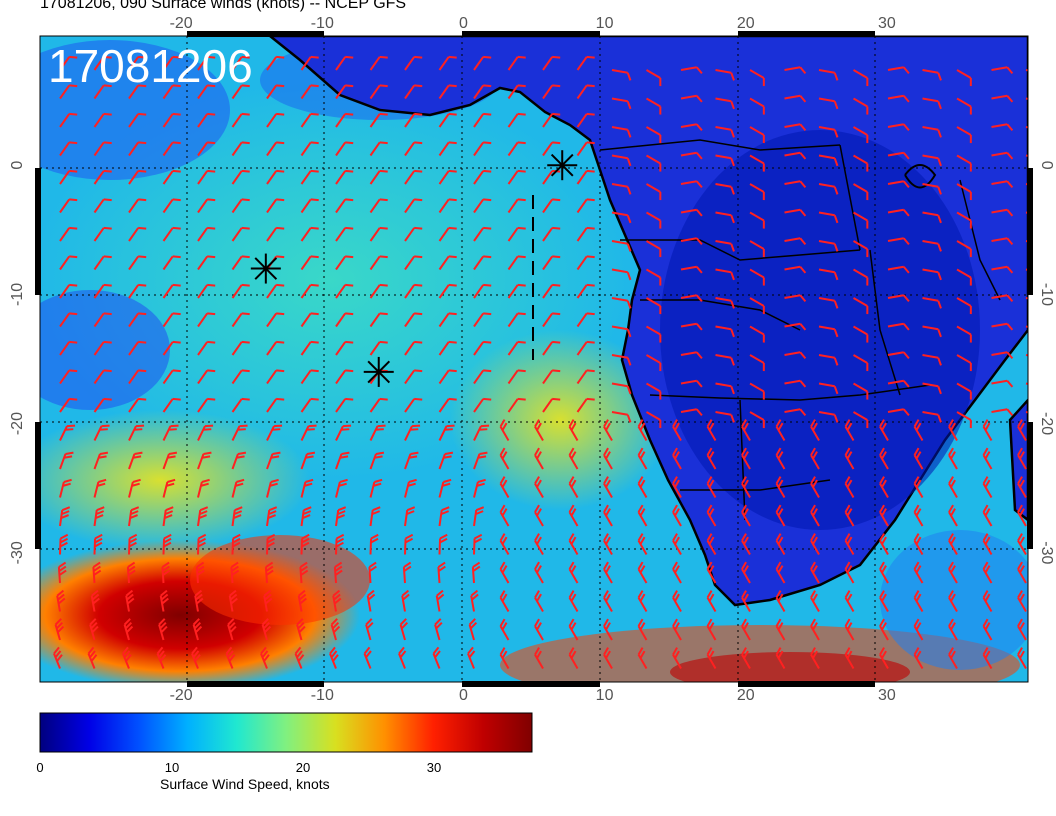 This screenshot has height=816, width=1056. I want to click on date-stamp: 17081206, so click(150, 66).